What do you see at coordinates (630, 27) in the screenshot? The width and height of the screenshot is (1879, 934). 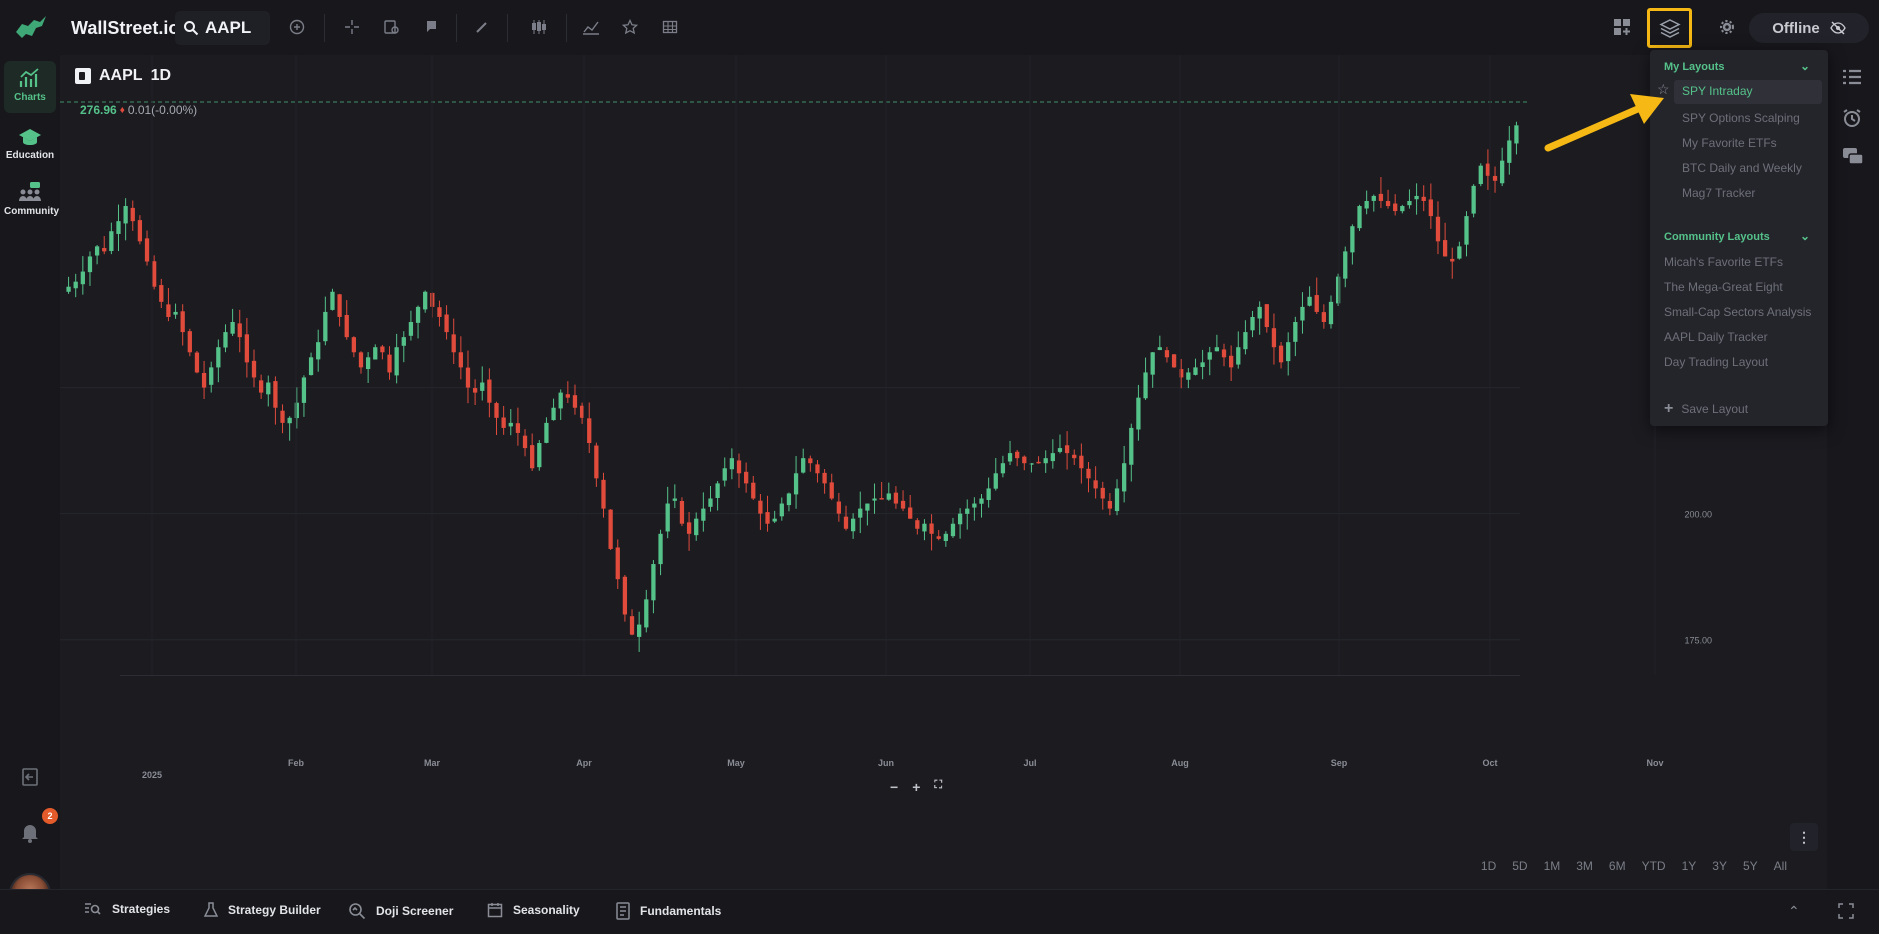 I see `star-favorite-icon` at bounding box center [630, 27].